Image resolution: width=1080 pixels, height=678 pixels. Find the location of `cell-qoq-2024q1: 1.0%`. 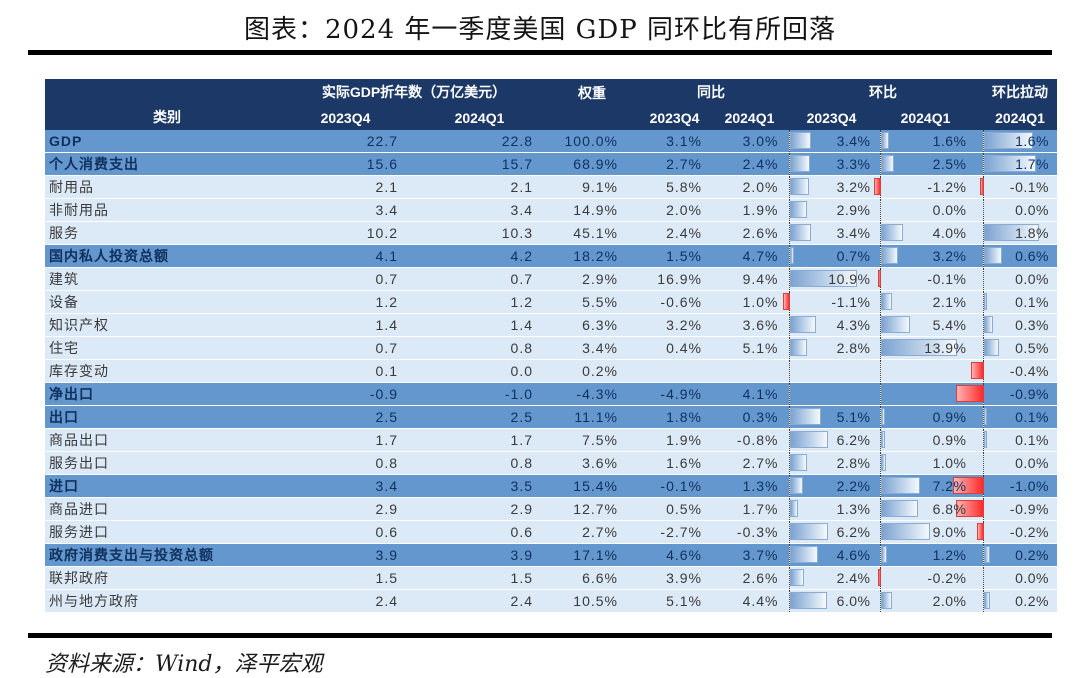

cell-qoq-2024q1: 1.0% is located at coordinates (931, 463).